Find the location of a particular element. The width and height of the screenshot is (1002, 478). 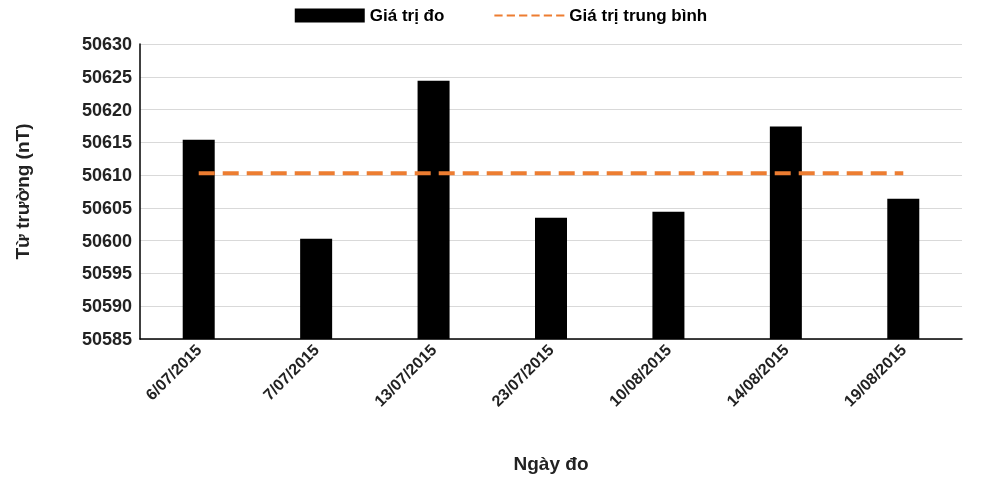

y-tick-label: 50610 is located at coordinates (106, 175).